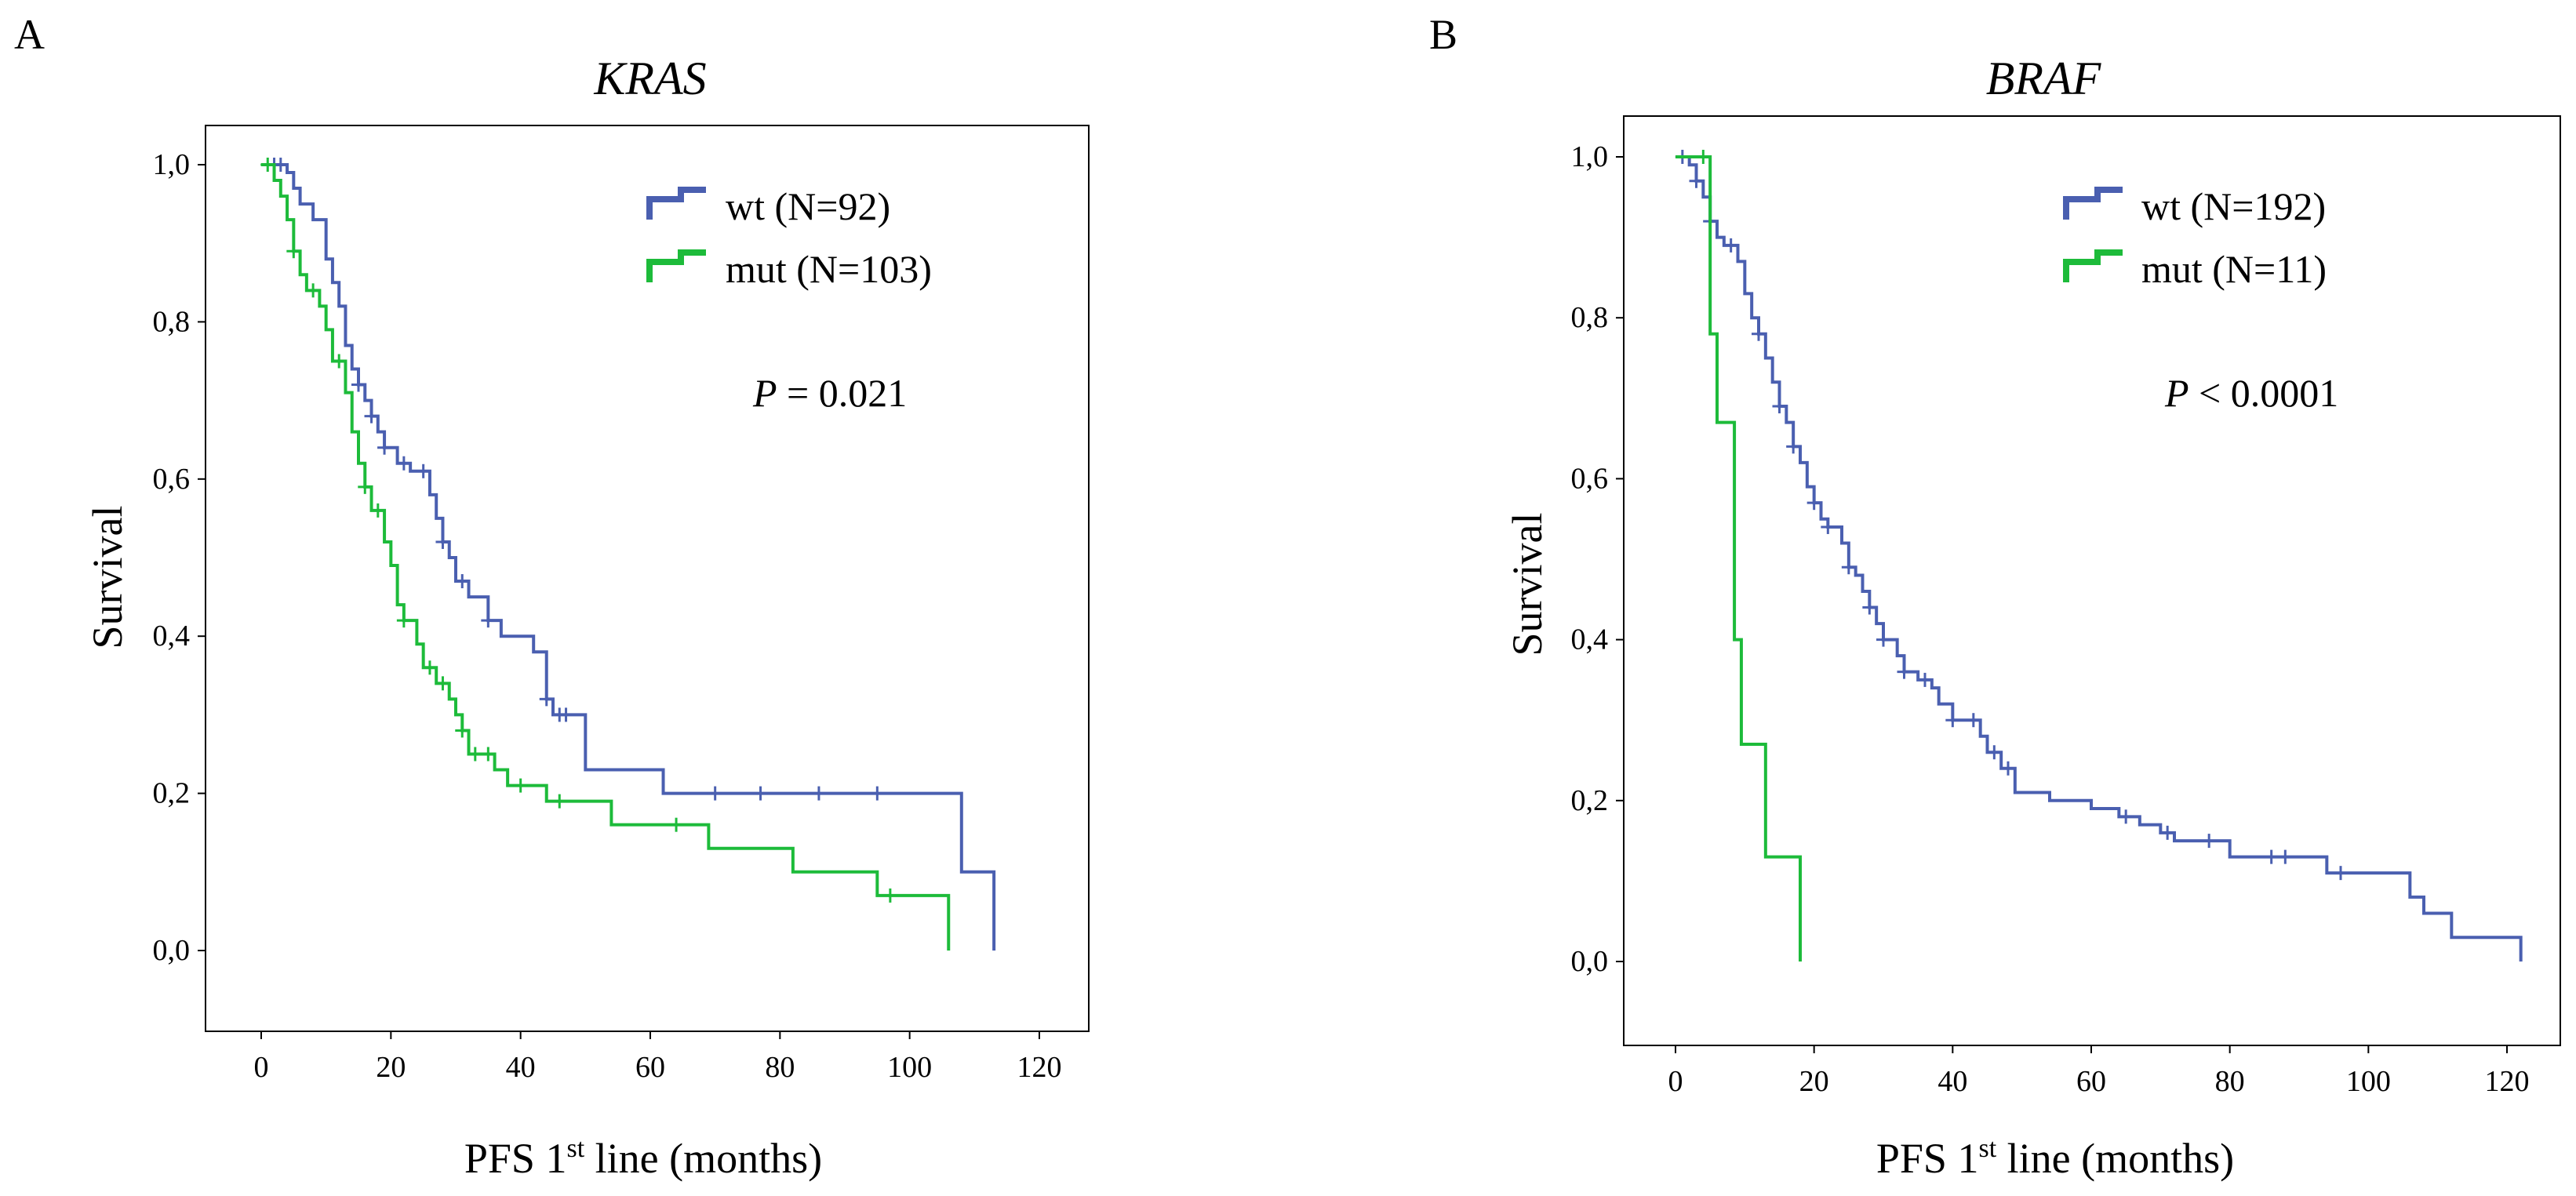 This screenshot has height=1196, width=2576. What do you see at coordinates (2093, 204) in the screenshot?
I see `legend-swatch-wt-b` at bounding box center [2093, 204].